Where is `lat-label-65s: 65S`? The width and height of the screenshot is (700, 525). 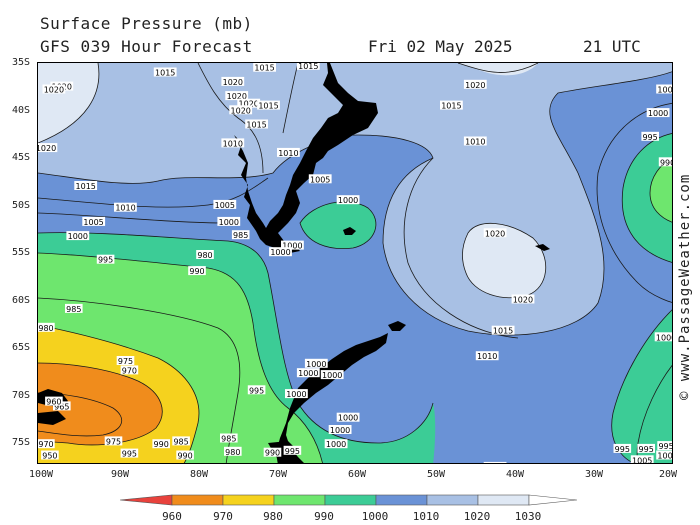 lat-label-65s: 65S is located at coordinates (21, 347).